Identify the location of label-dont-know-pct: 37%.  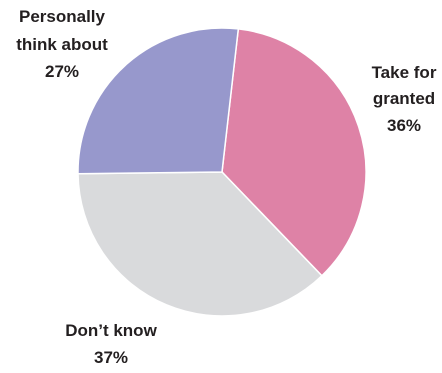
(111, 357).